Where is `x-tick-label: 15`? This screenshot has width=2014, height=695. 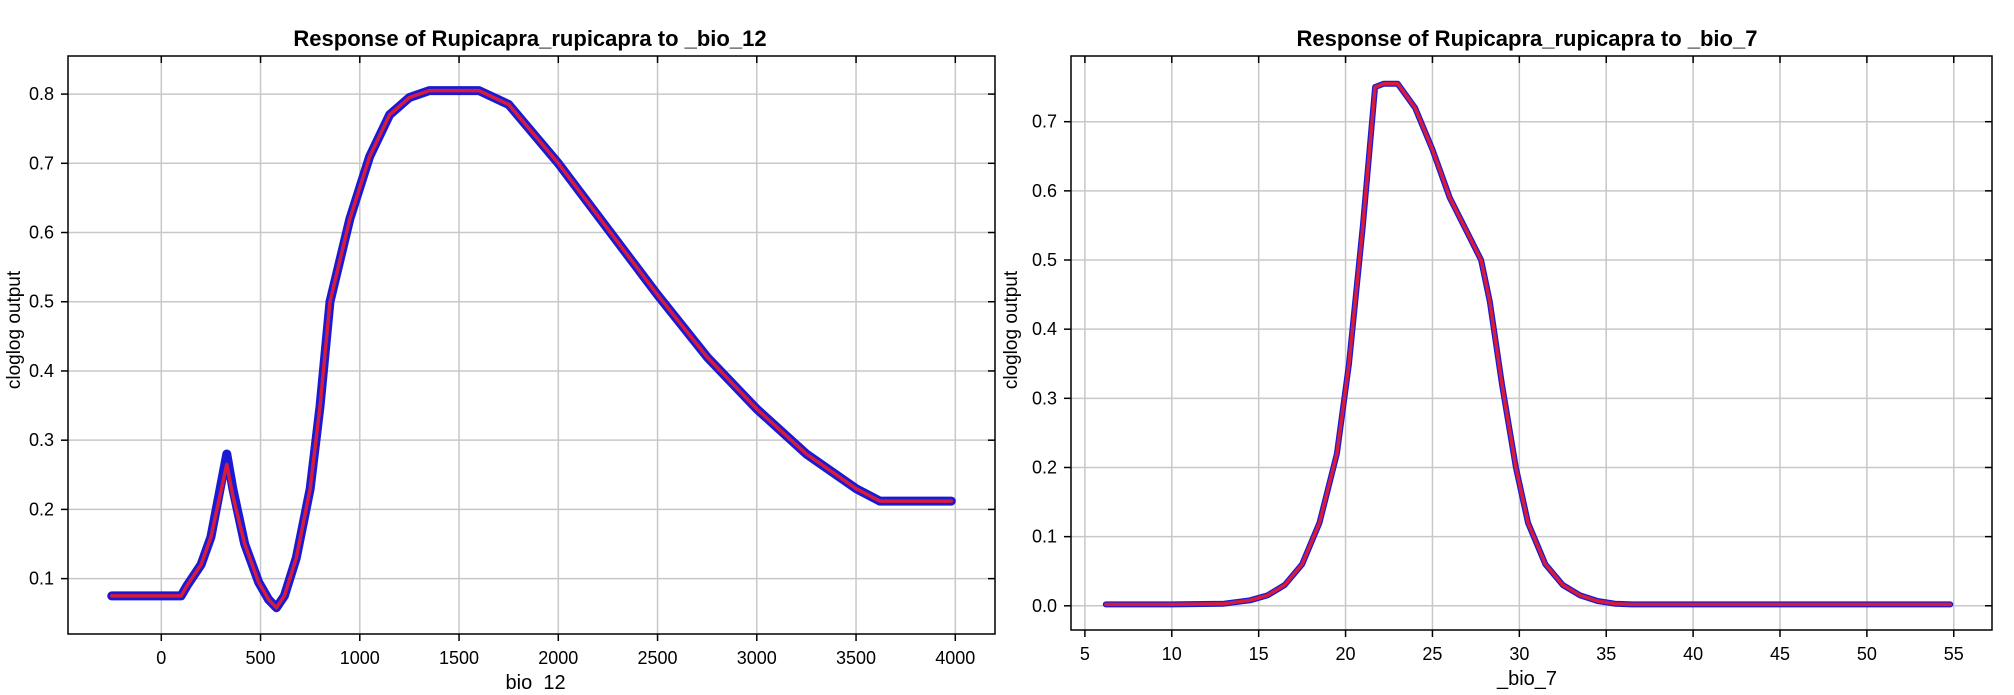
x-tick-label: 15 is located at coordinates (1259, 654).